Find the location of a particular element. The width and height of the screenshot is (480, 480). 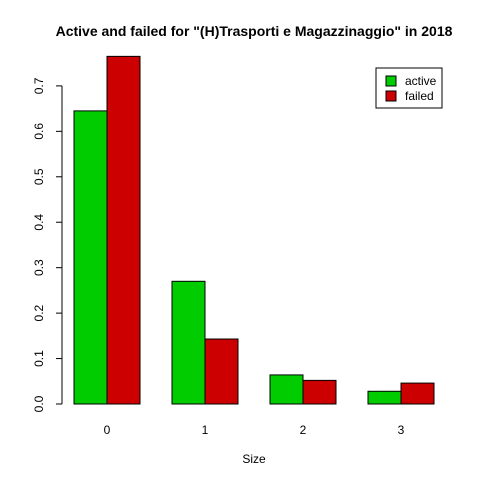

y-tick-label: 0.3 is located at coordinates (39, 267).